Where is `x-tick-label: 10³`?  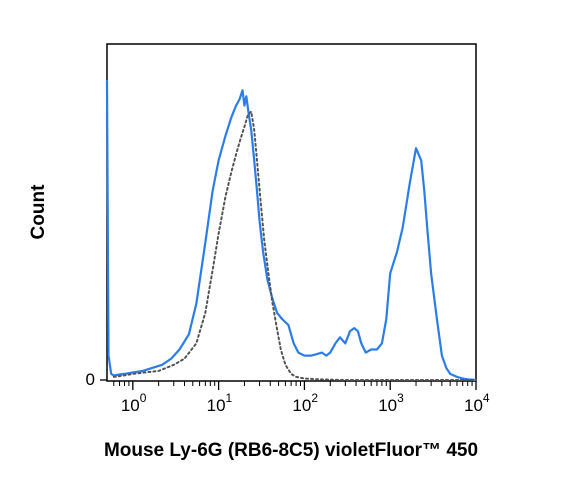
x-tick-label: 10³ is located at coordinates (391, 403).